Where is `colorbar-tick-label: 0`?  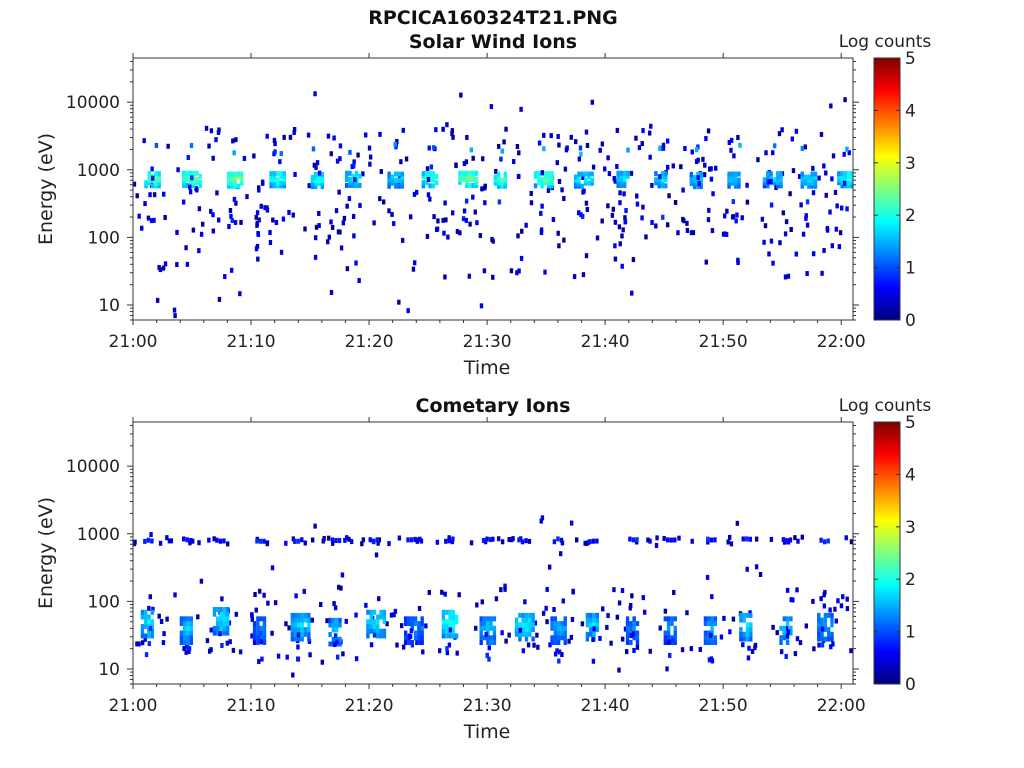 colorbar-tick-label: 0 is located at coordinates (910, 321).